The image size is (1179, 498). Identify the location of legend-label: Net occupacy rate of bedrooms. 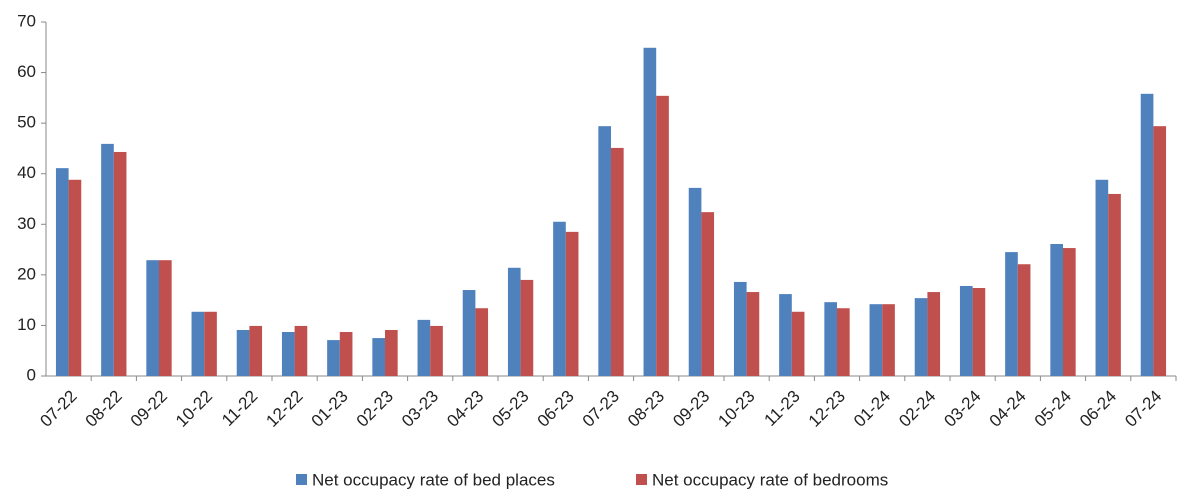
(770, 479).